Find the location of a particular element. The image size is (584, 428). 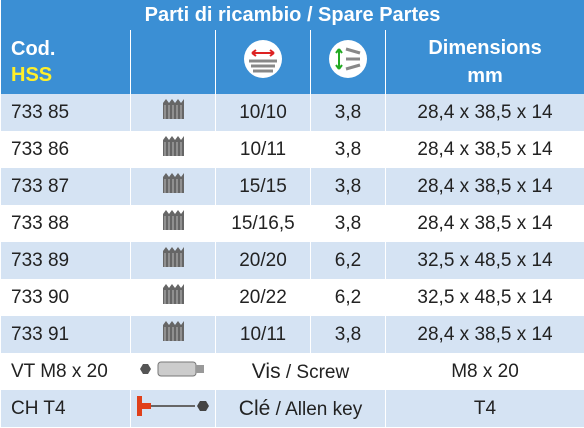

accessory-code: VT M8 x 20 is located at coordinates (65, 371).